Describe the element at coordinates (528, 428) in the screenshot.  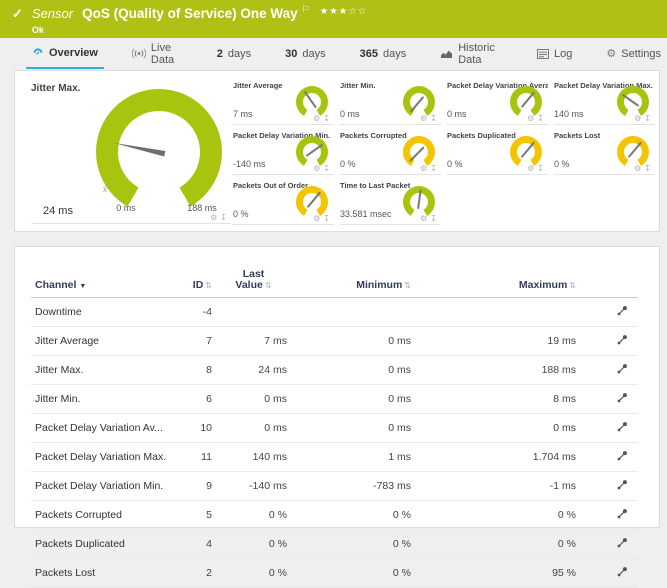
I see `channel-maximum: 0 ms` at that location.